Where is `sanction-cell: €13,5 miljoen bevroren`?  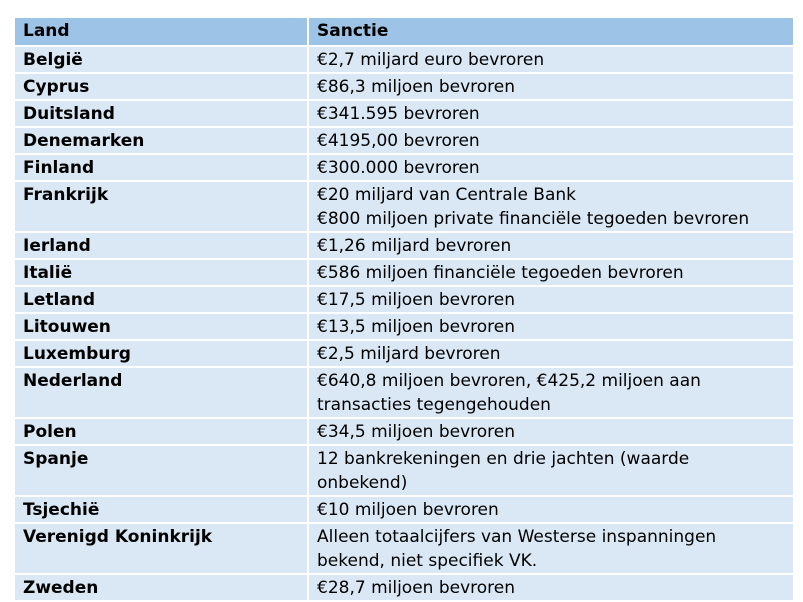
sanction-cell: €13,5 miljoen bevroren is located at coordinates (551, 326).